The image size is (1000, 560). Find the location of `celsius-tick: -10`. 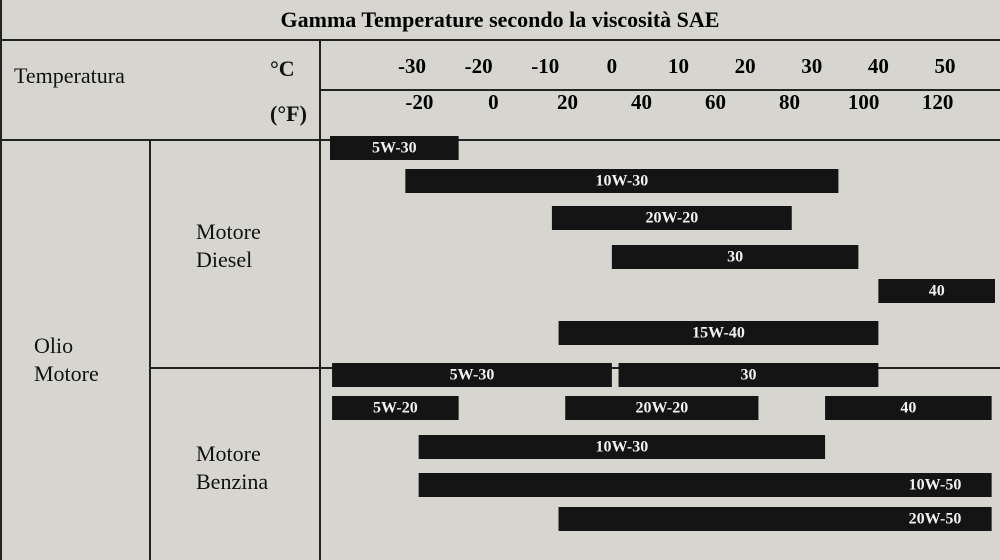

celsius-tick: -10 is located at coordinates (545, 66).